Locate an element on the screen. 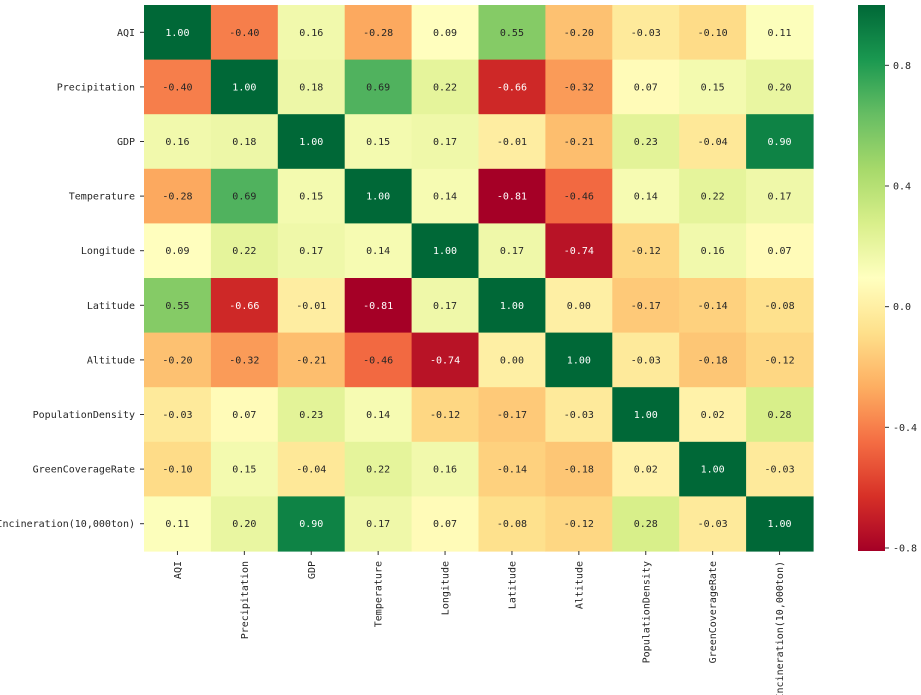 The width and height of the screenshot is (921, 695). colorbar-tick-label: 0.4 is located at coordinates (902, 186).